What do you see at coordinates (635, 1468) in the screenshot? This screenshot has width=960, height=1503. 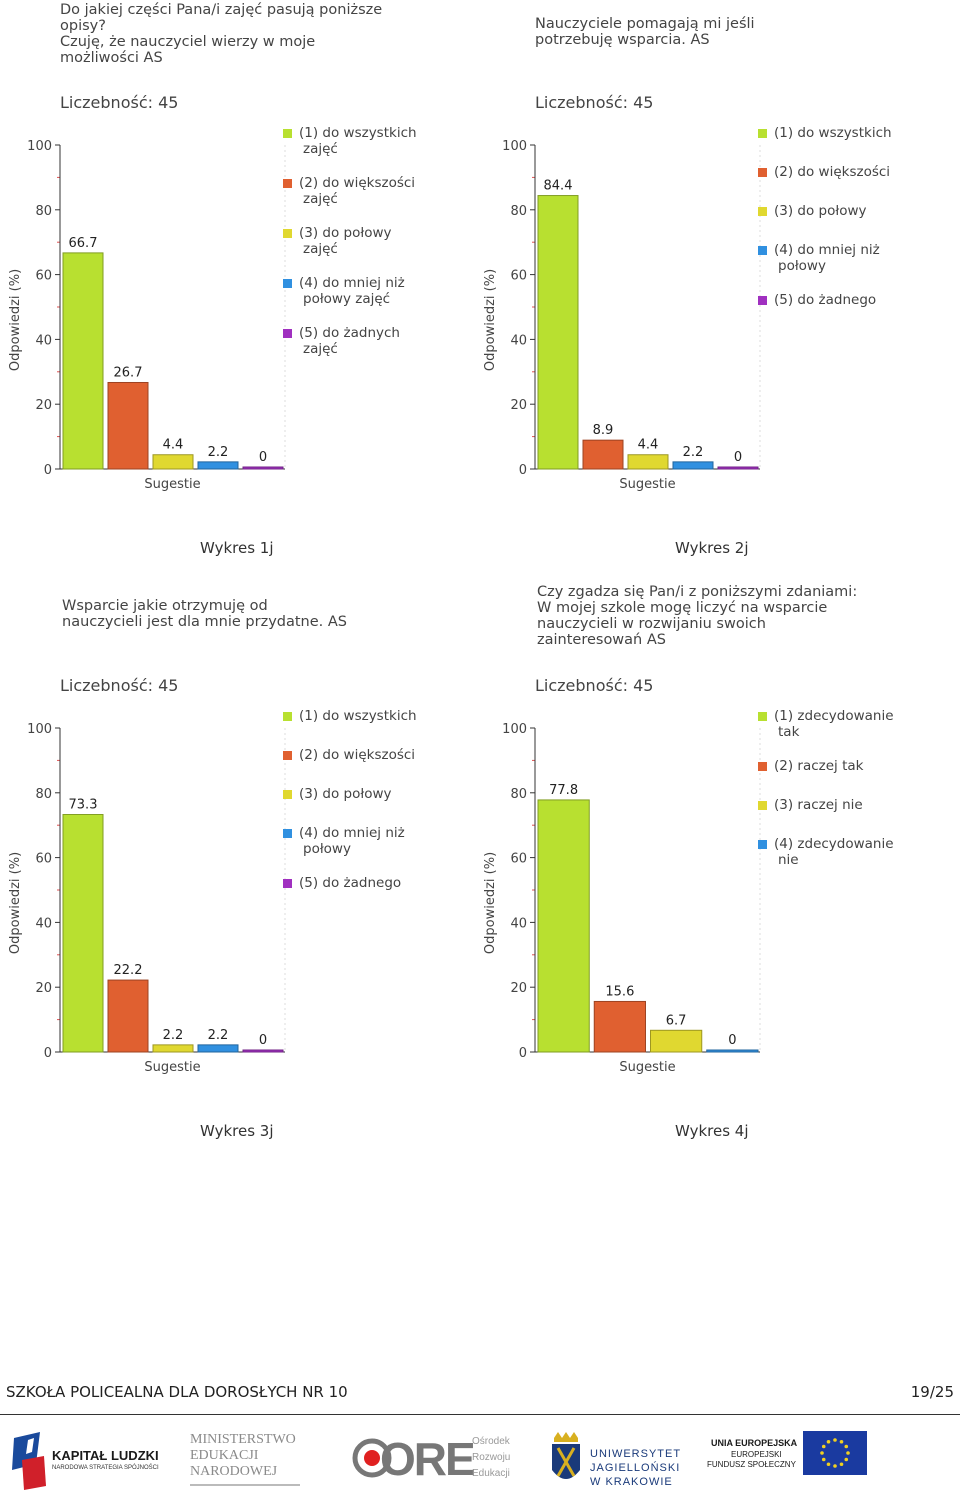 I see `uj-line-2: JAGIELLOŃSKI` at bounding box center [635, 1468].